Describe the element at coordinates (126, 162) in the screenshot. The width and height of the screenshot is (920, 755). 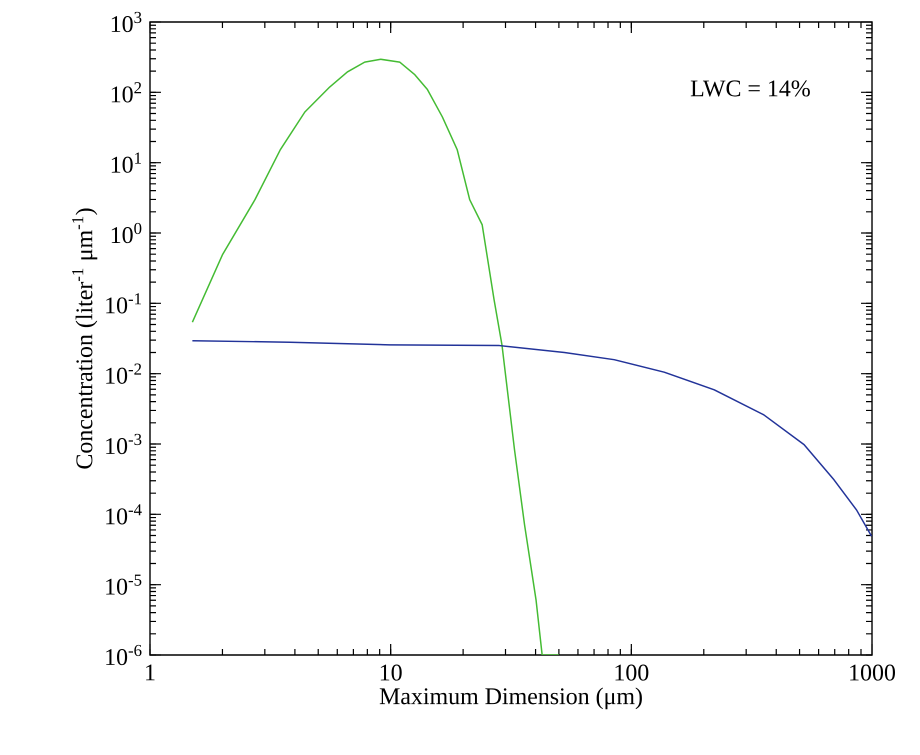
I see `y-tick-label: 10$^{1}$` at that location.